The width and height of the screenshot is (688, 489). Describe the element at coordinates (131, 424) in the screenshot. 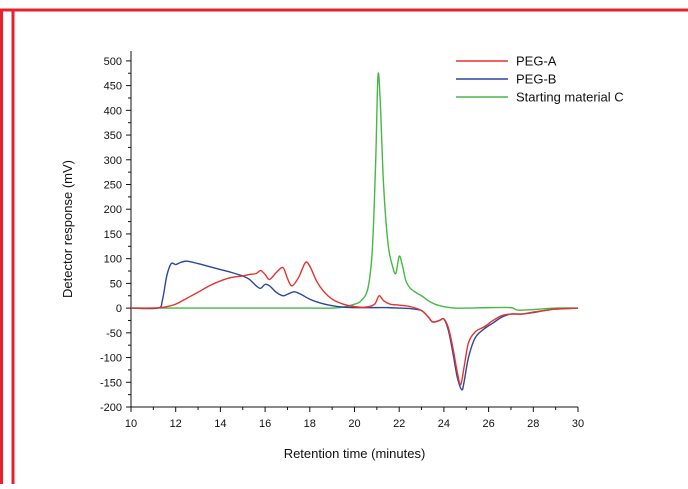

I see `x-tick-label: 10` at that location.